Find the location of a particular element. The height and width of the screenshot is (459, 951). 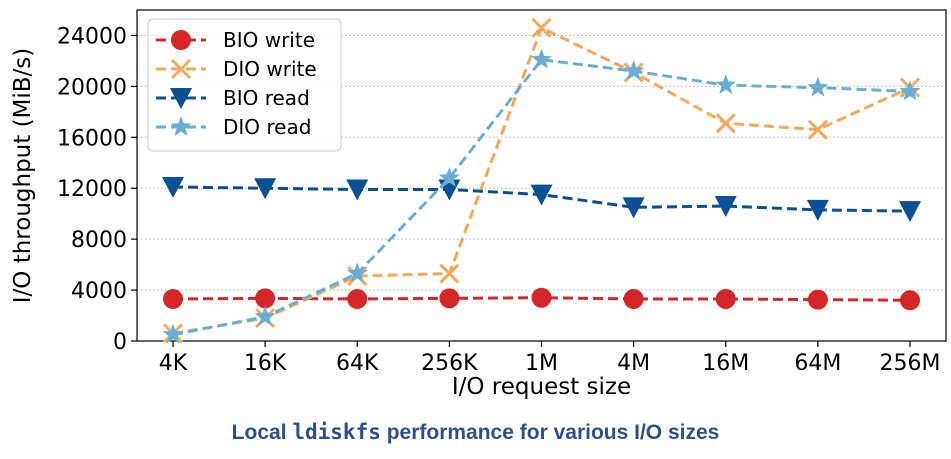

legend-label: BIO write is located at coordinates (269, 40).